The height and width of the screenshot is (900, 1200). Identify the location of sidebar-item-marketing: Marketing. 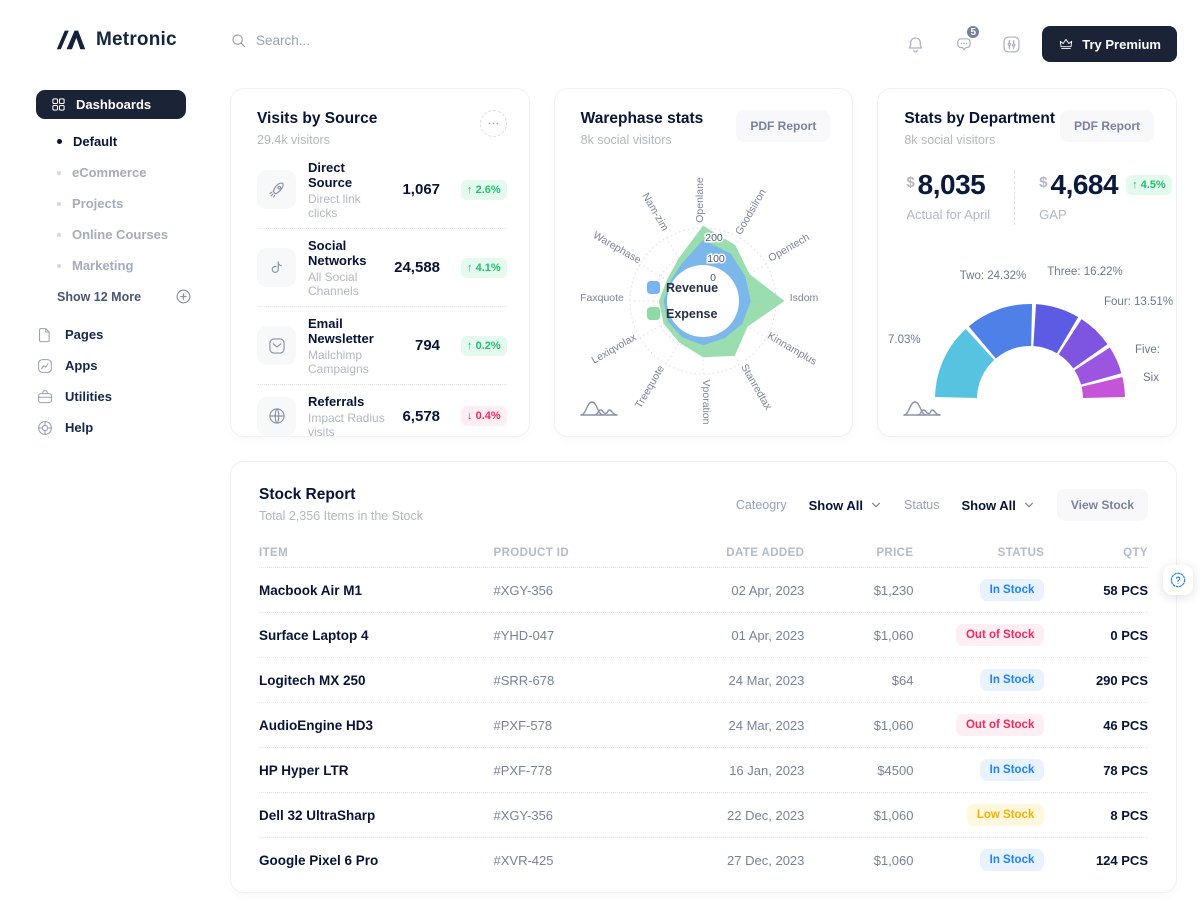
(121, 265).